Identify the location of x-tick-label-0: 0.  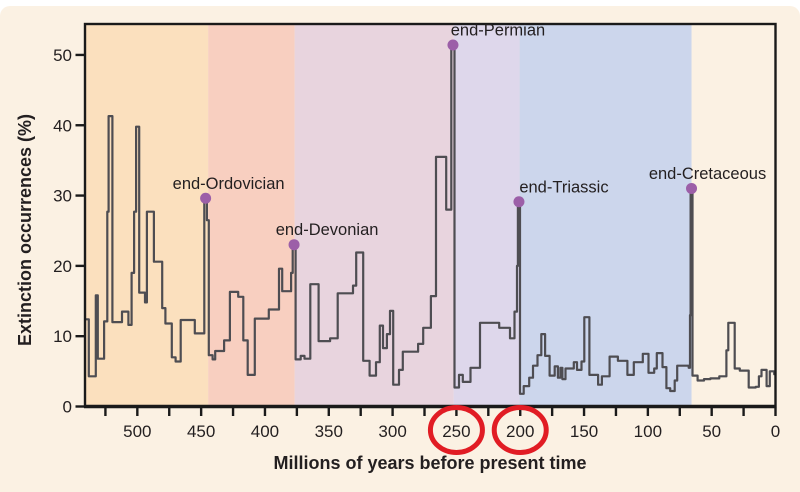
(775, 431).